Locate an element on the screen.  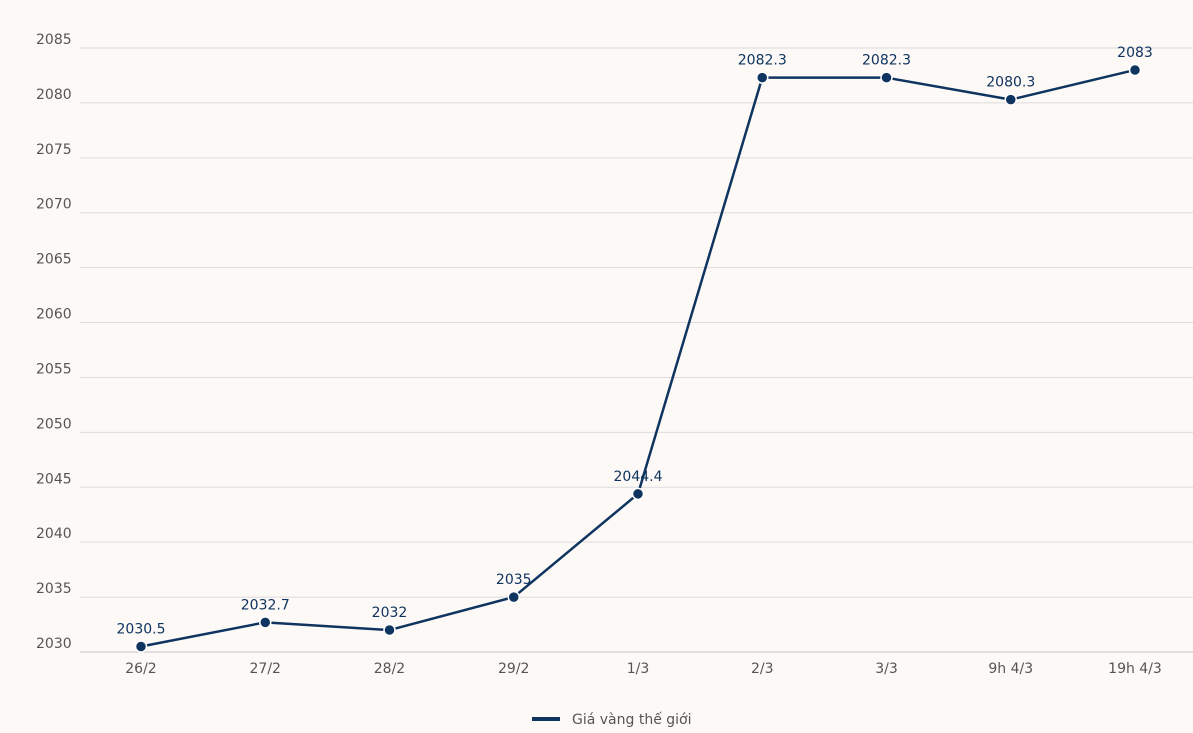
x-tick-label-3: 28/2 is located at coordinates (389, 669).